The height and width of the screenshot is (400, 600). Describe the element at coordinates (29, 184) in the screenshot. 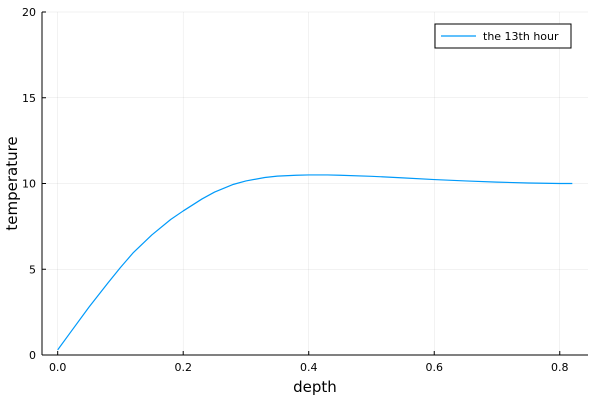

I see `y-tick-label: 10` at that location.